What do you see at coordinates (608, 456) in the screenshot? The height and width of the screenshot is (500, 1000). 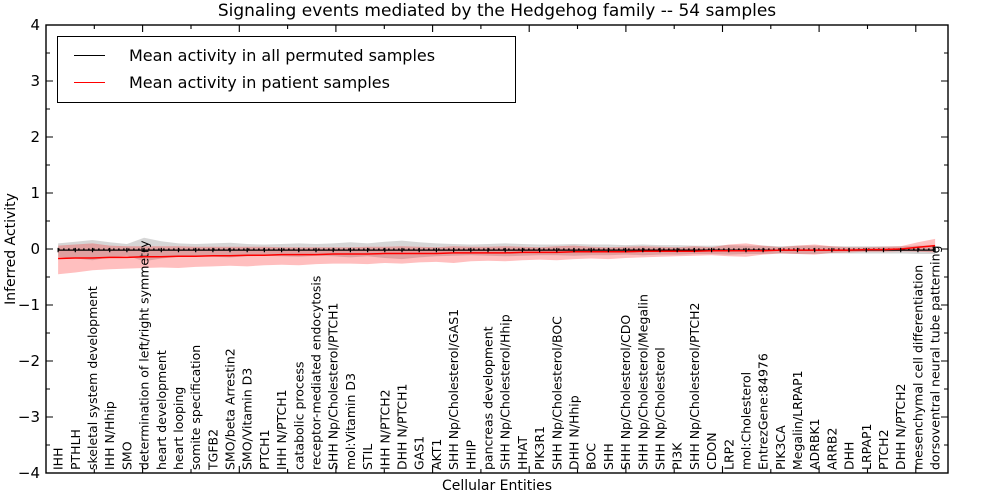 I see `x-tick-label: SHH` at bounding box center [608, 456].